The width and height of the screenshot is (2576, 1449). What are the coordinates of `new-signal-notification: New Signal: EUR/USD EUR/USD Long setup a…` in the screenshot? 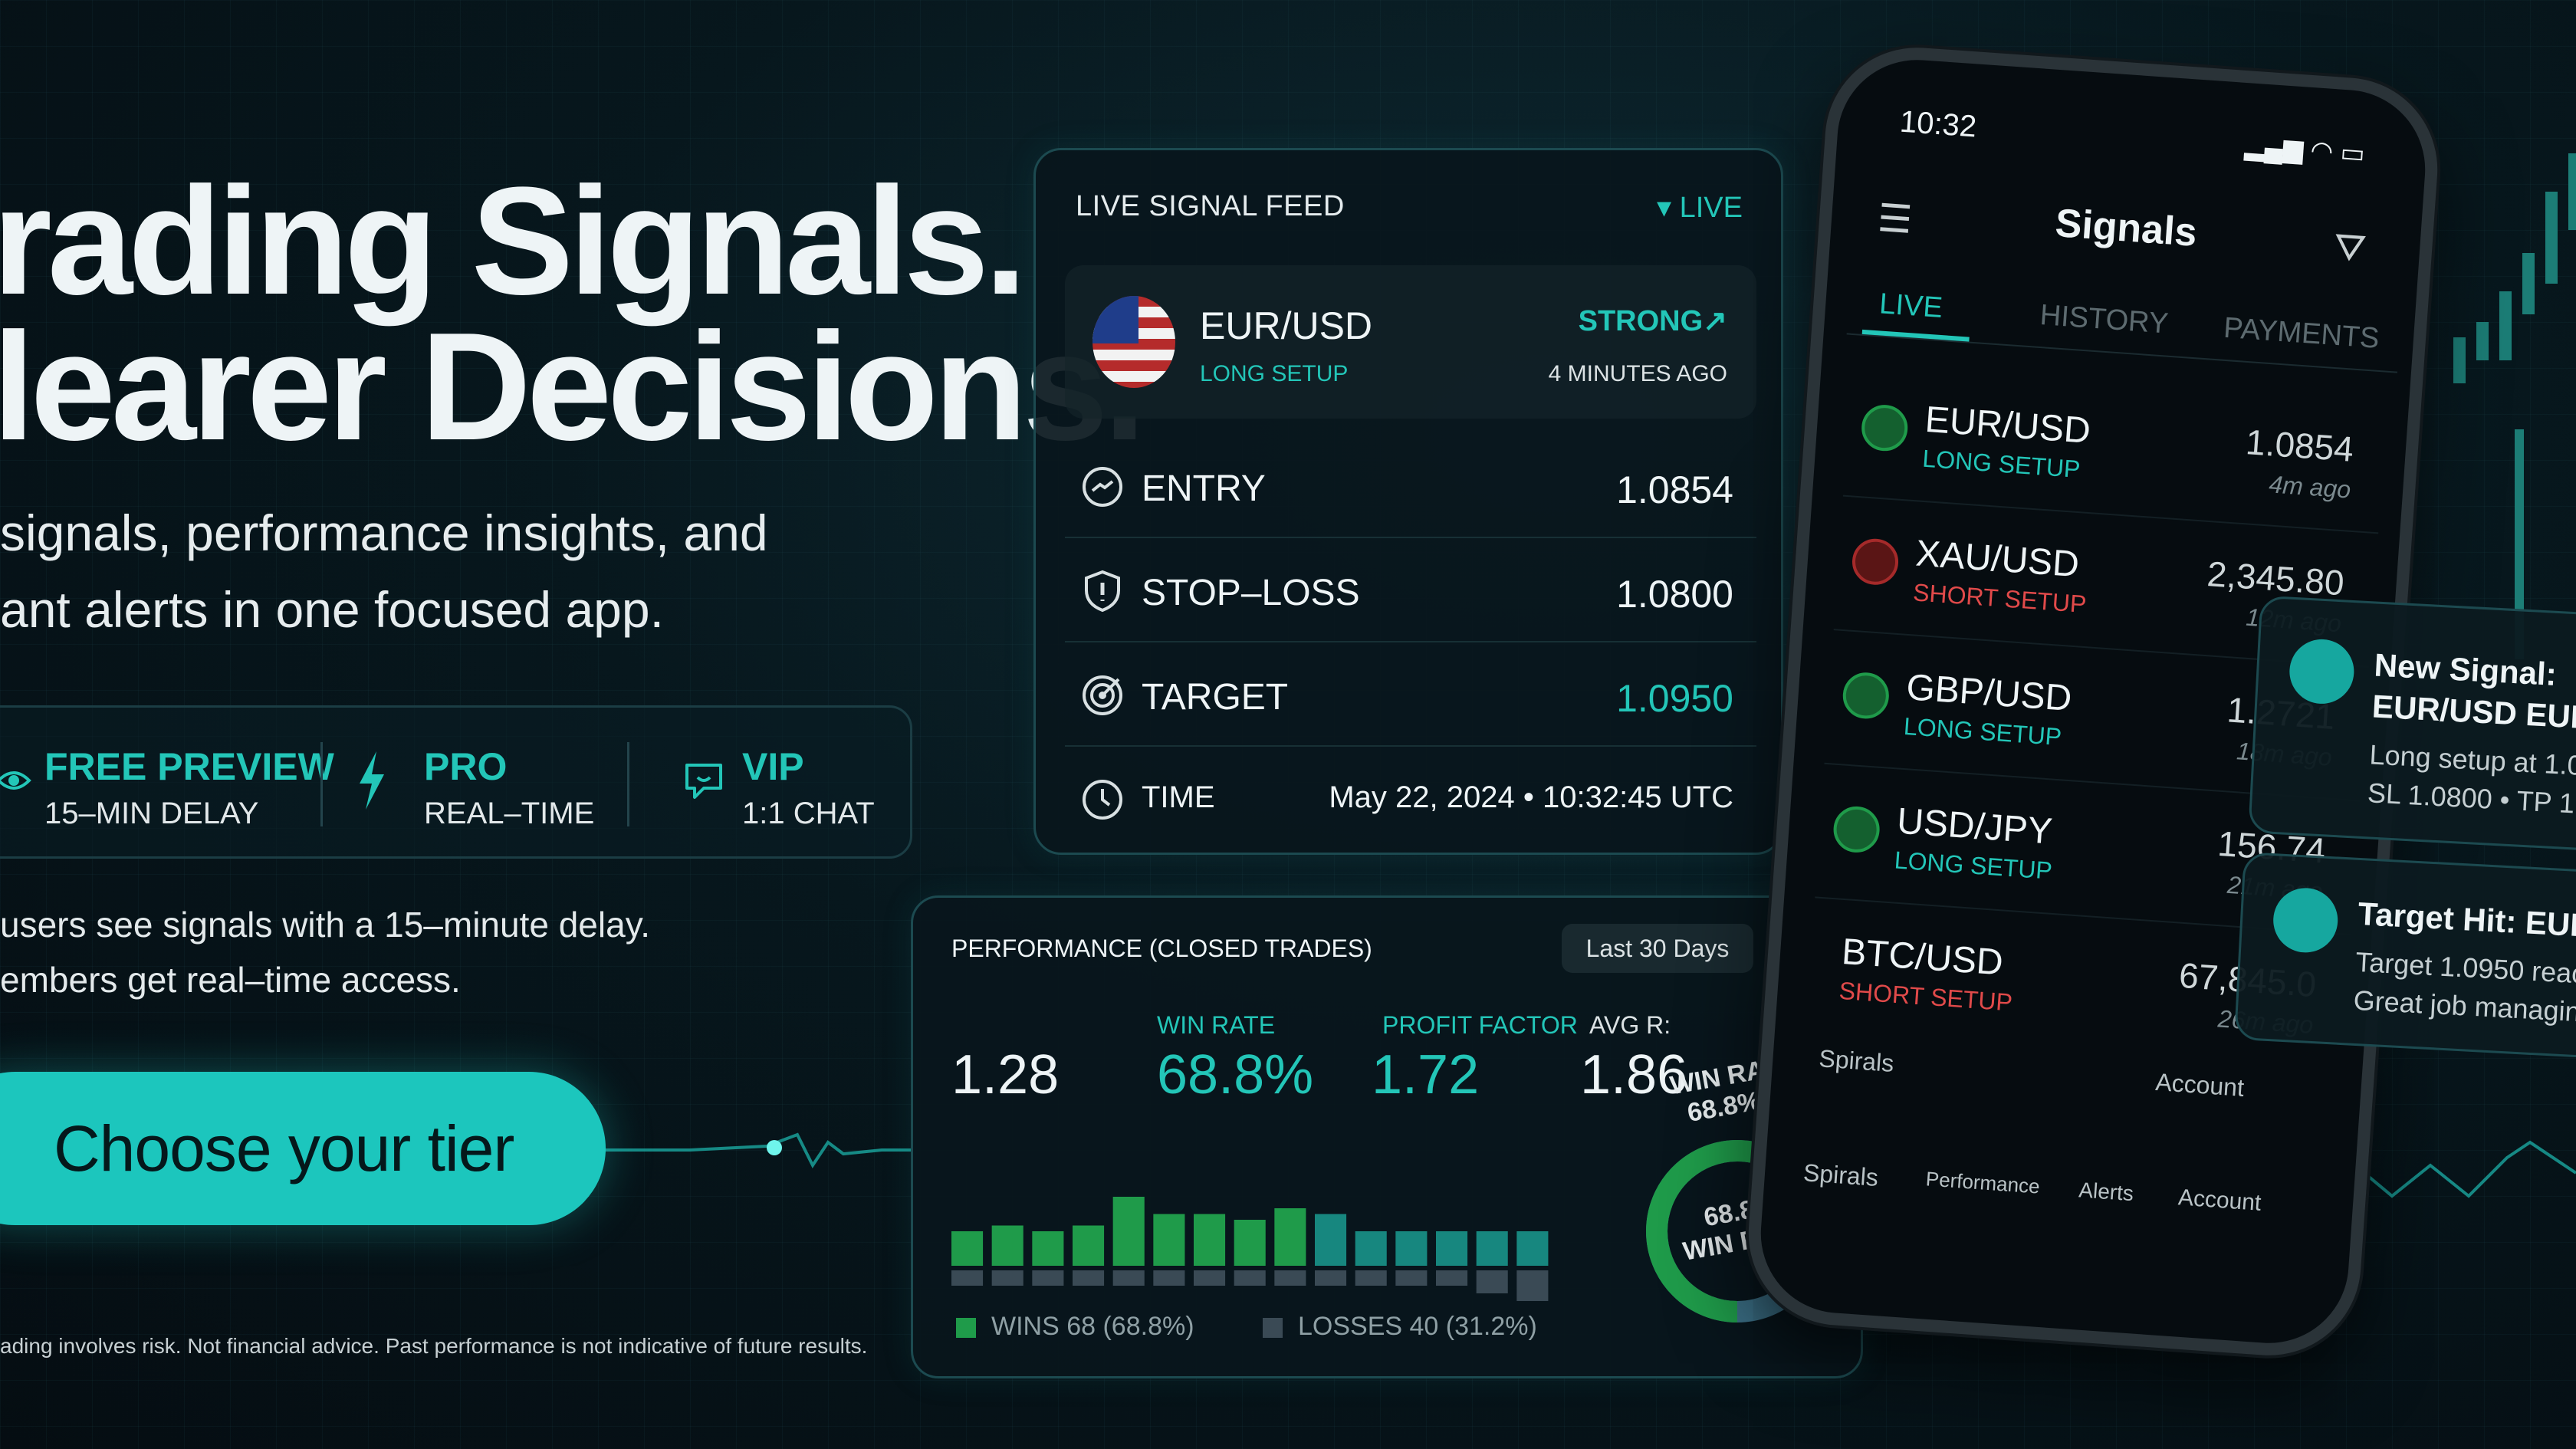 It's located at (2412, 724).